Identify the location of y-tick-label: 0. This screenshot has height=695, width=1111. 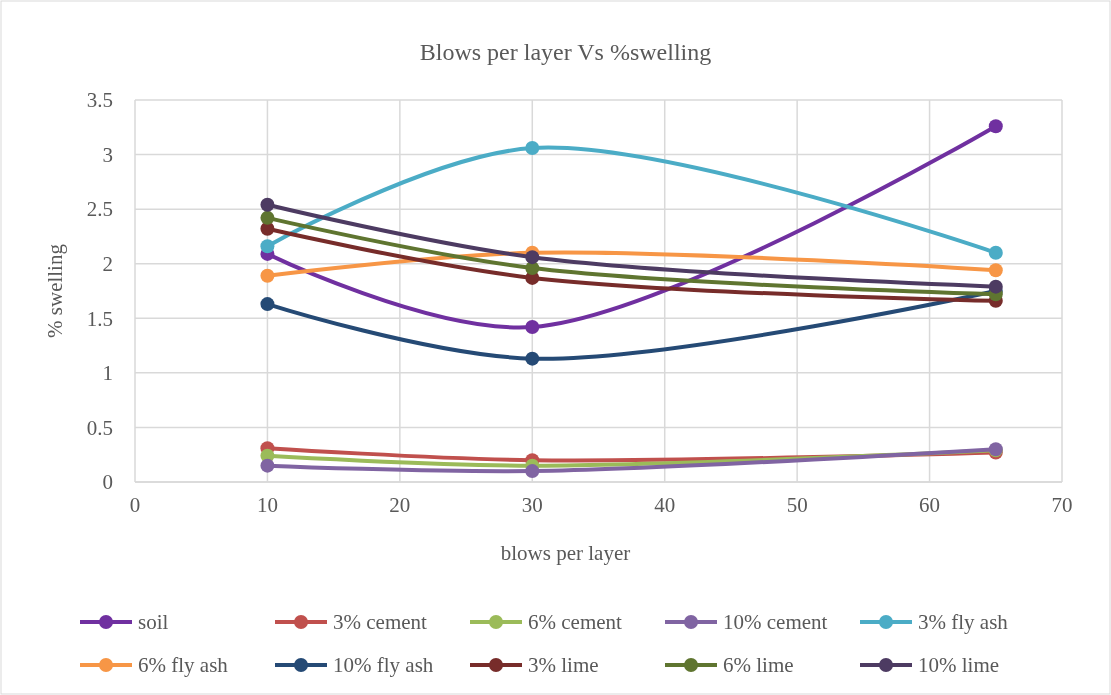
(107, 482).